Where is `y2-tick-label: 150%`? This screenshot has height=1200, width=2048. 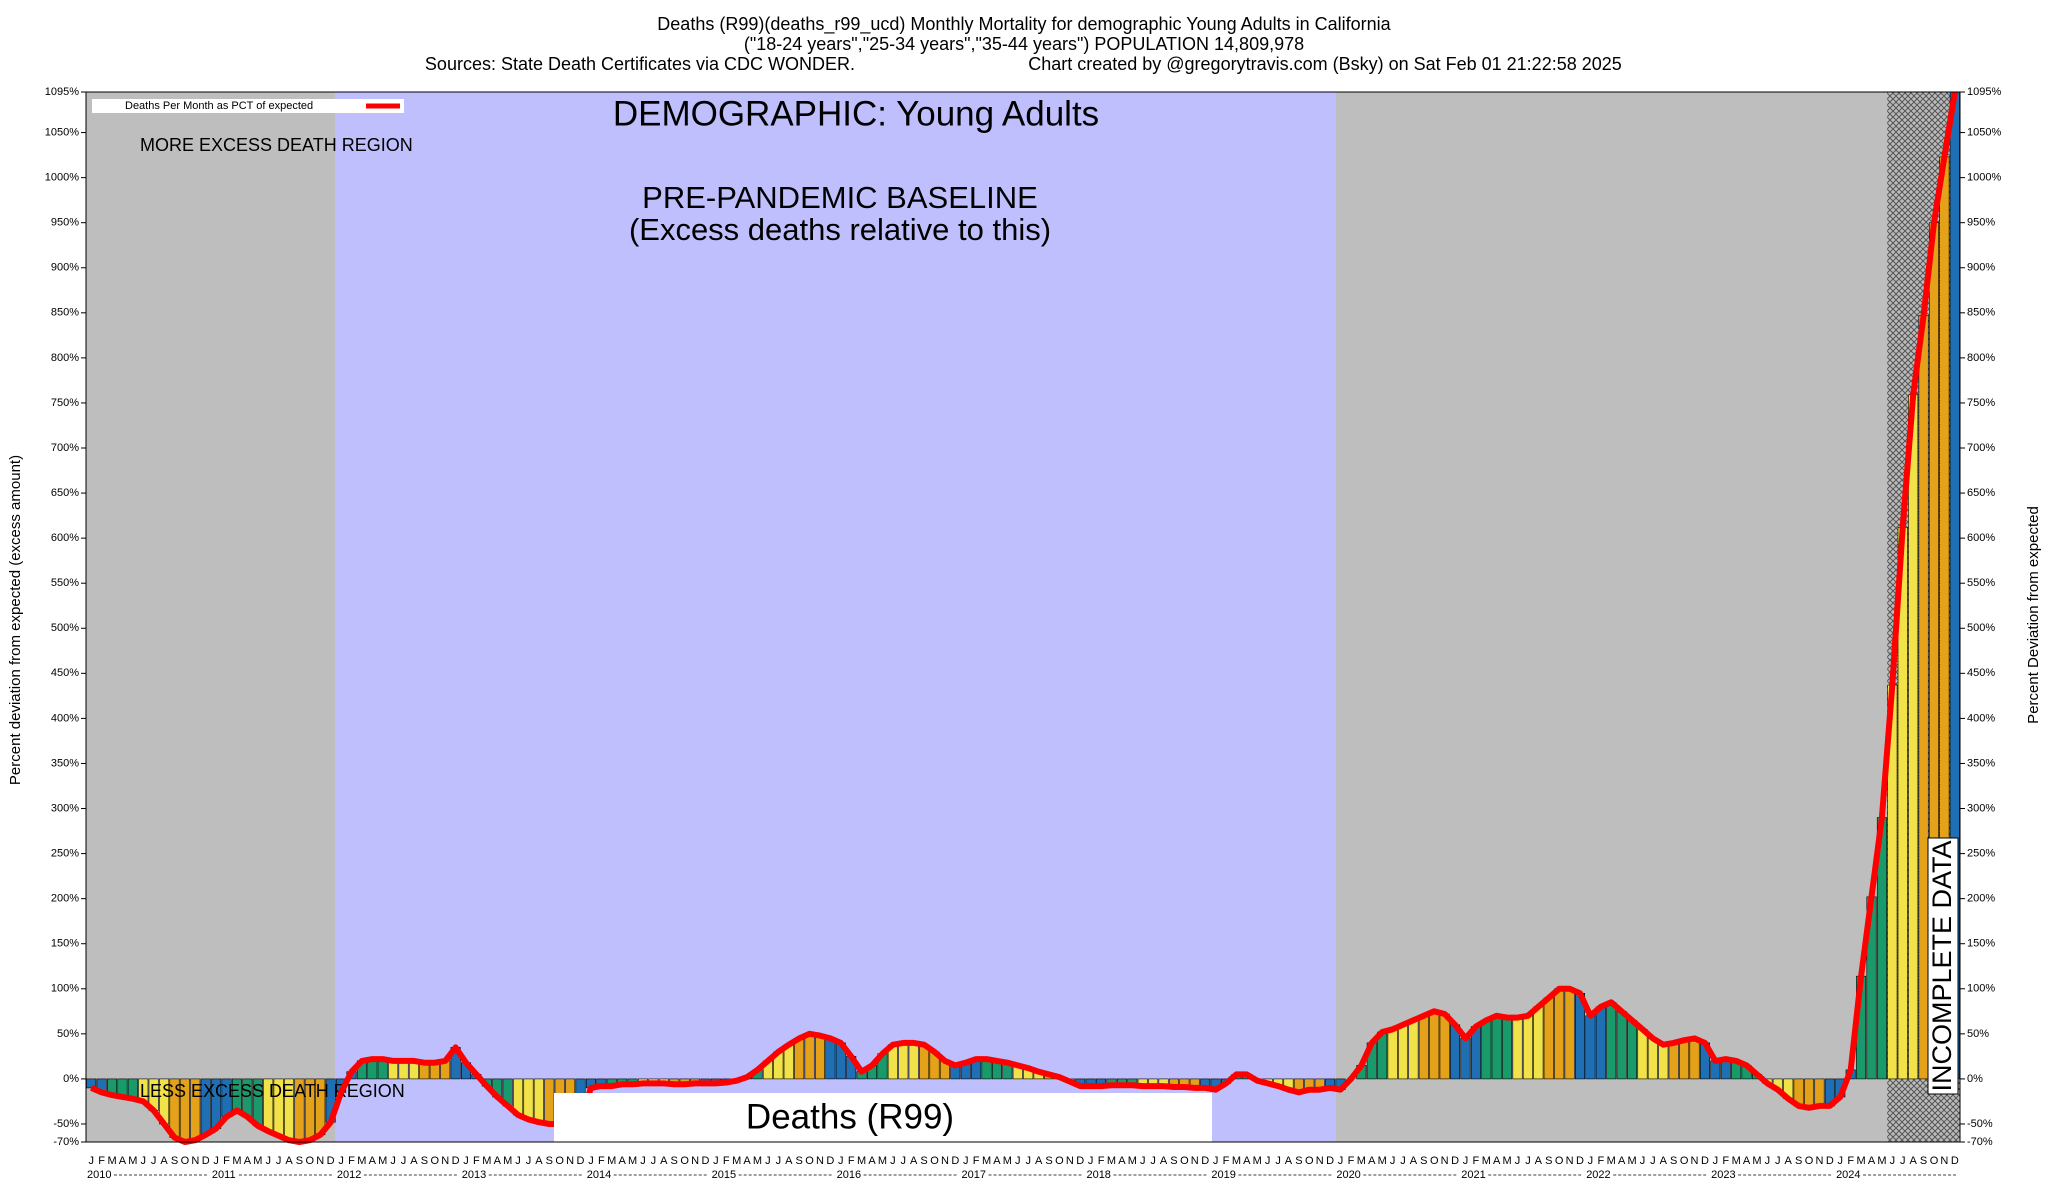
y2-tick-label: 150% is located at coordinates (1981, 944).